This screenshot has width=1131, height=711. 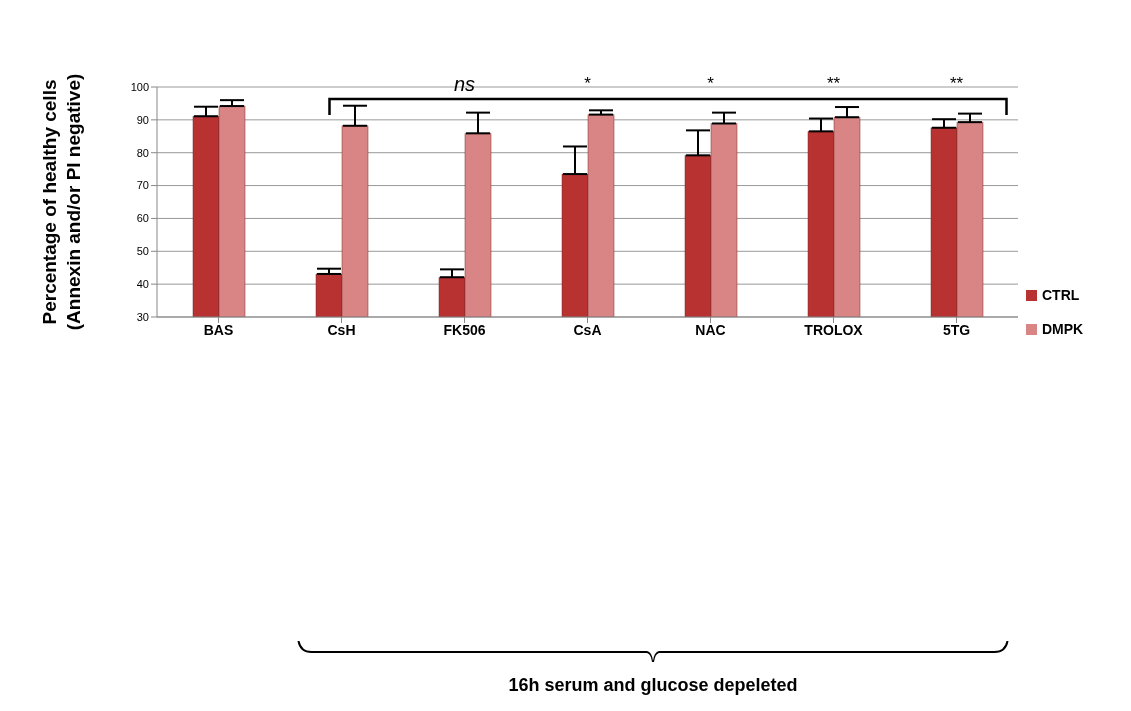 What do you see at coordinates (464, 84) in the screenshot?
I see `annotation: ns` at bounding box center [464, 84].